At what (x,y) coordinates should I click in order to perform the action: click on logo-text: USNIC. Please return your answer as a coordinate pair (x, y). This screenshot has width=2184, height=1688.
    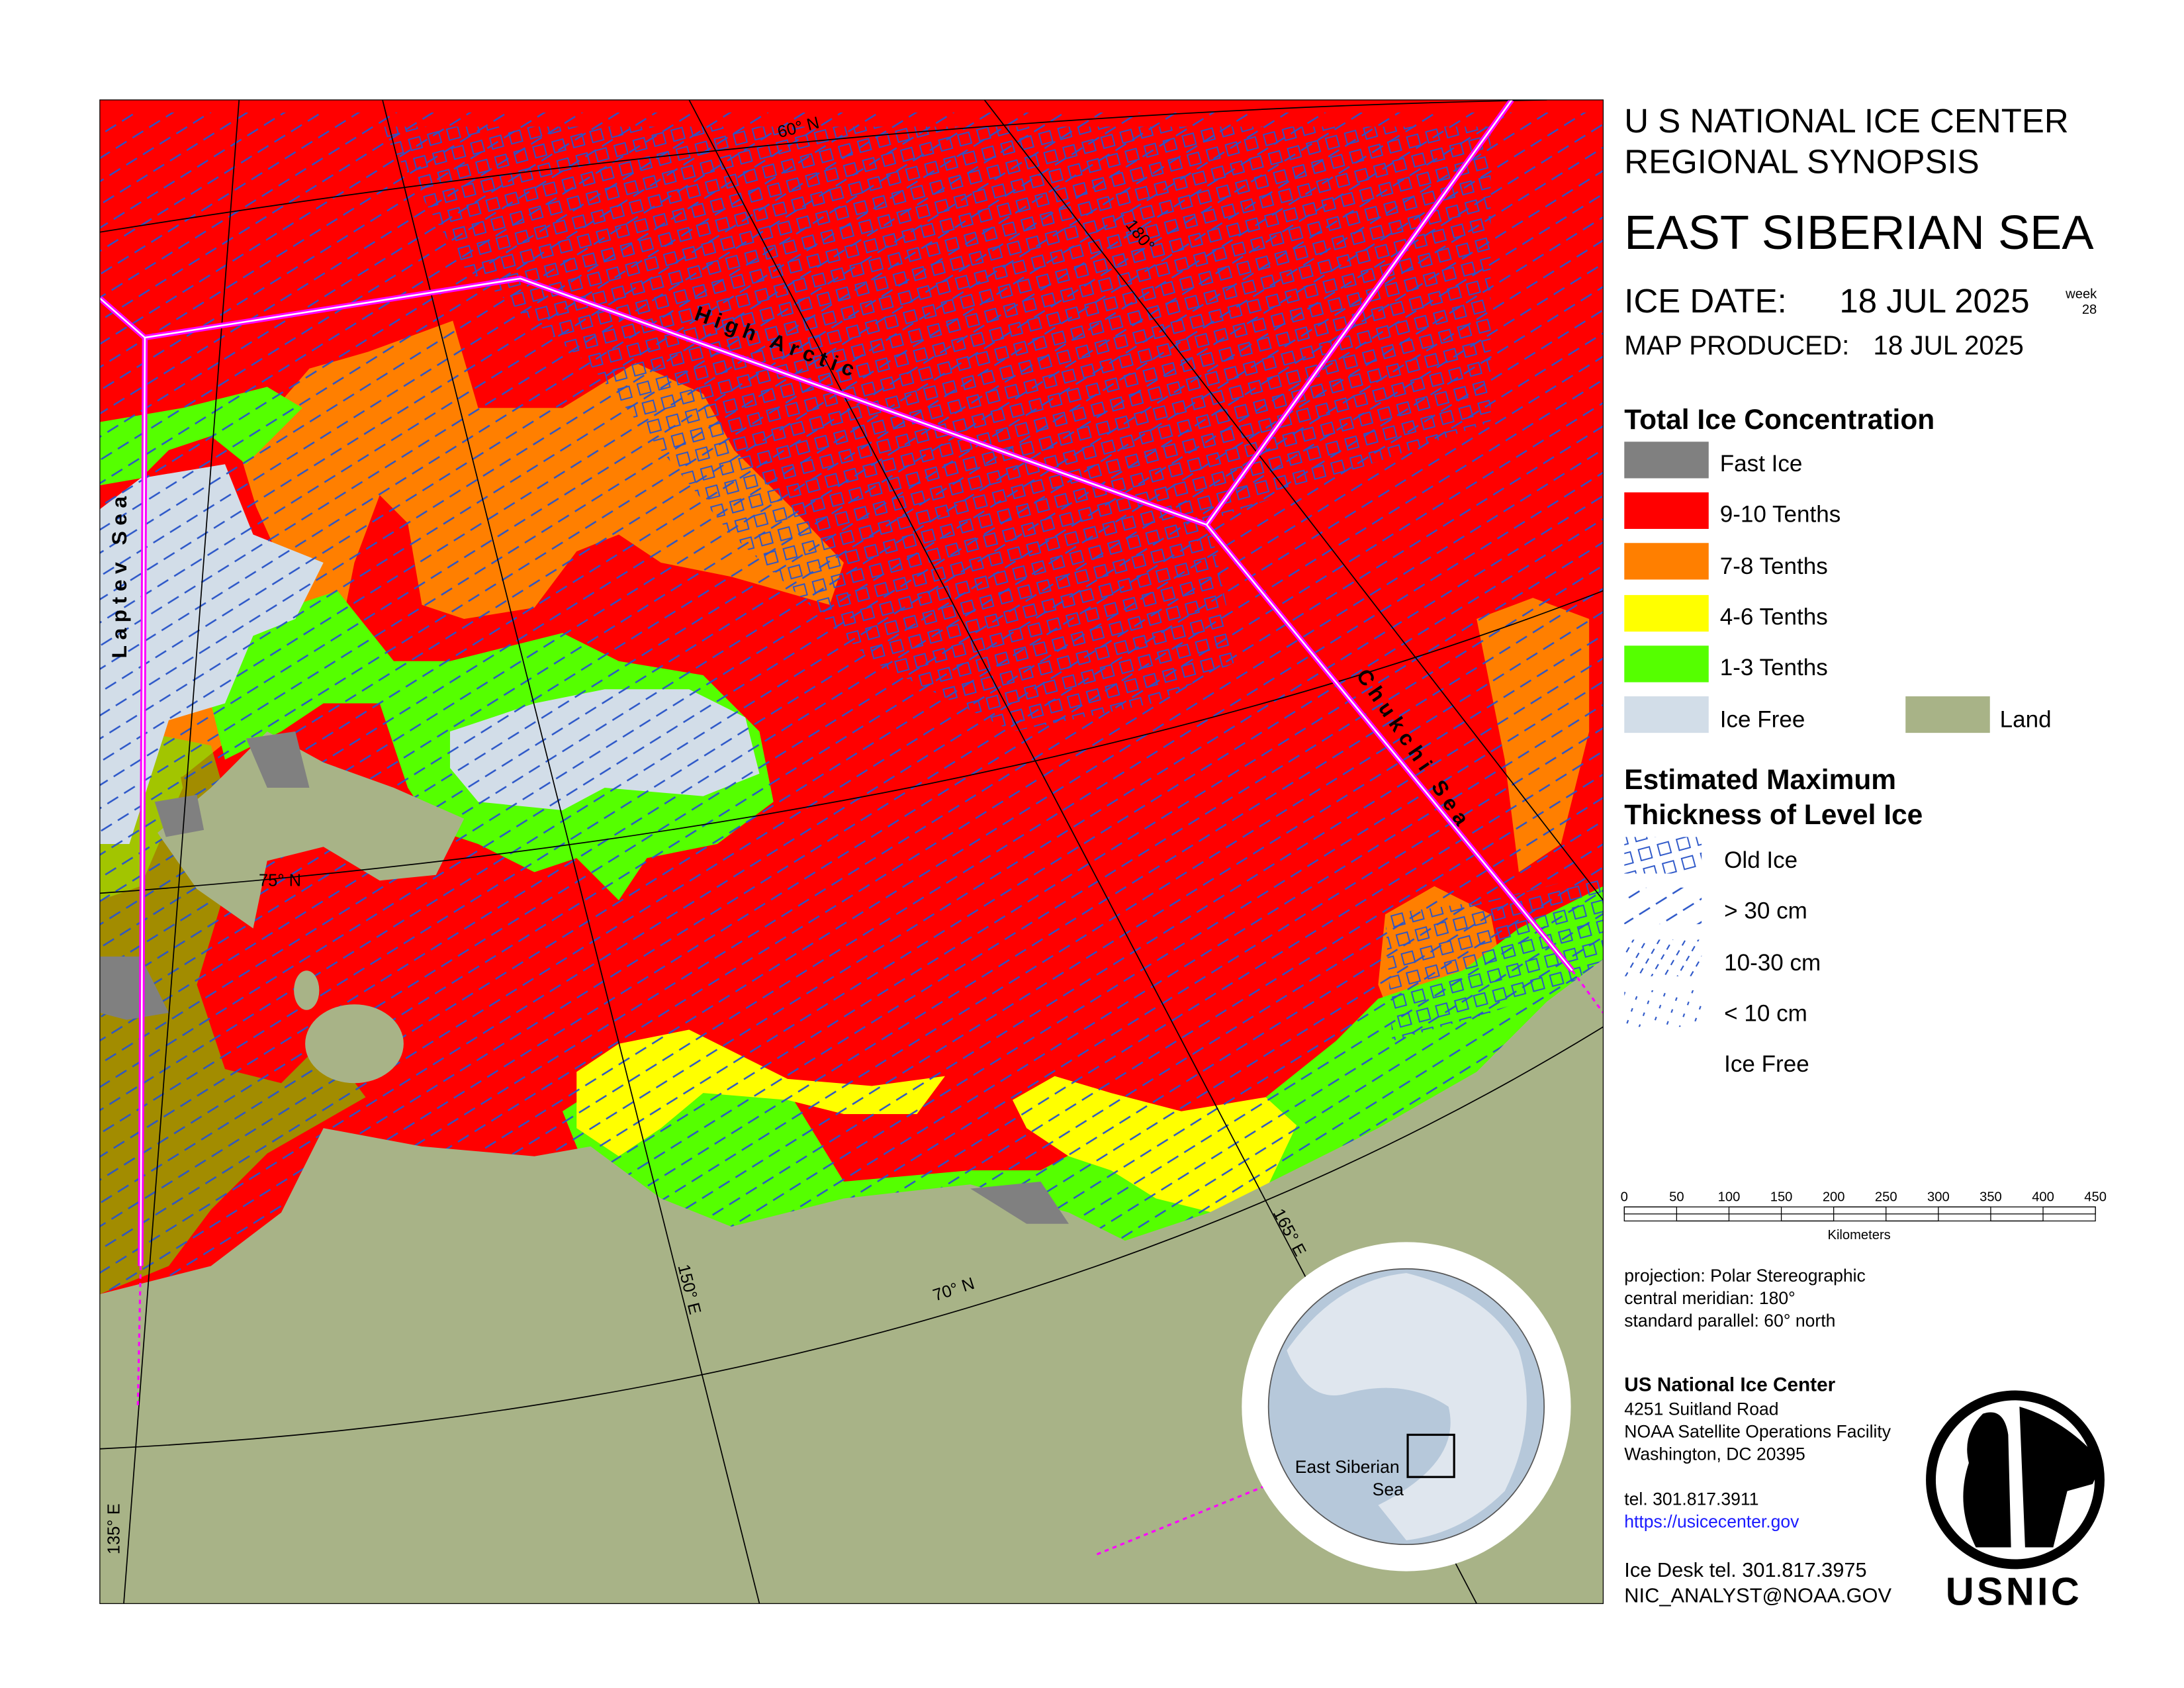
    Looking at the image, I should click on (2014, 1592).